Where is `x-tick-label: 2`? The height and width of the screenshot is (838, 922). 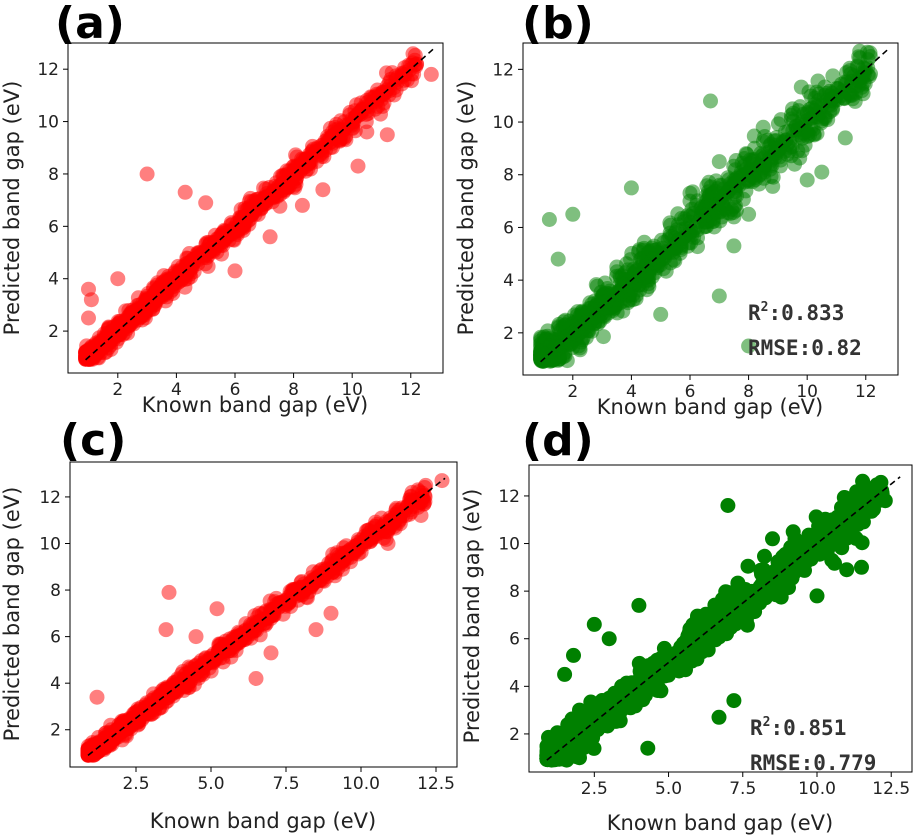
x-tick-label: 2 is located at coordinates (572, 392).